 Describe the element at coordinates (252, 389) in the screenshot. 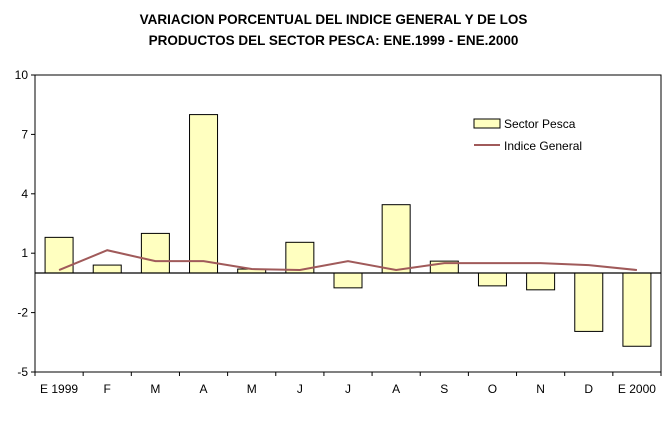

I see `x-tick-label-4: M` at that location.